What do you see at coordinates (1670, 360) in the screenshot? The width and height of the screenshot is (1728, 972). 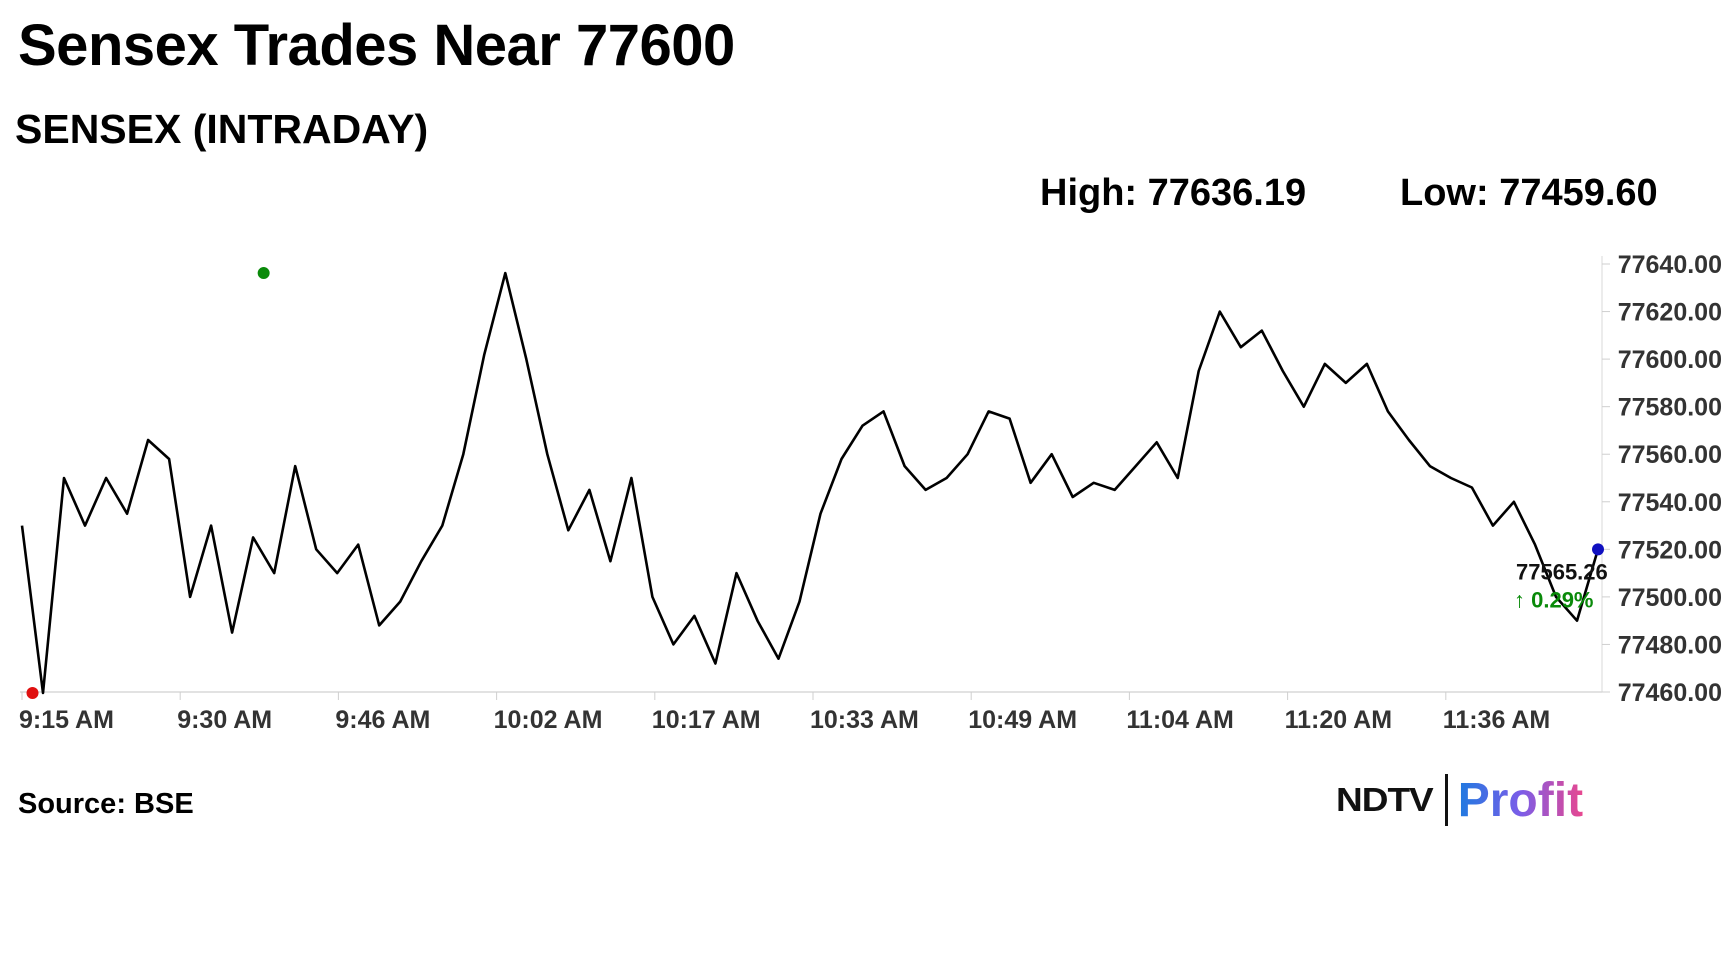 I see `y-tick-label: 77600.00` at bounding box center [1670, 360].